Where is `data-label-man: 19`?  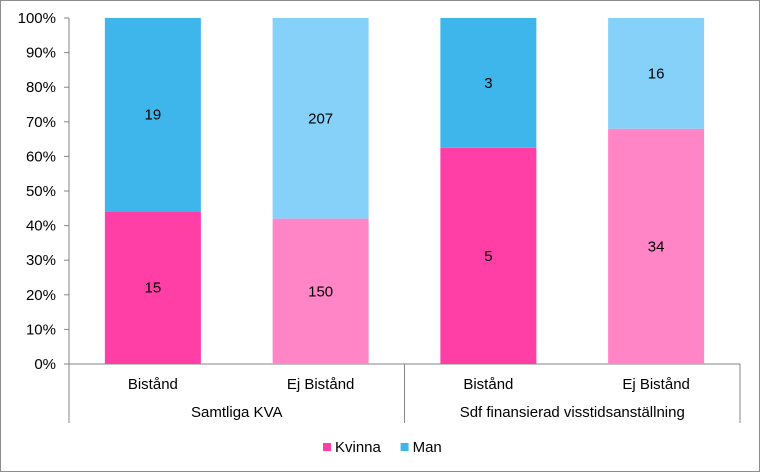
data-label-man: 19 is located at coordinates (153, 115).